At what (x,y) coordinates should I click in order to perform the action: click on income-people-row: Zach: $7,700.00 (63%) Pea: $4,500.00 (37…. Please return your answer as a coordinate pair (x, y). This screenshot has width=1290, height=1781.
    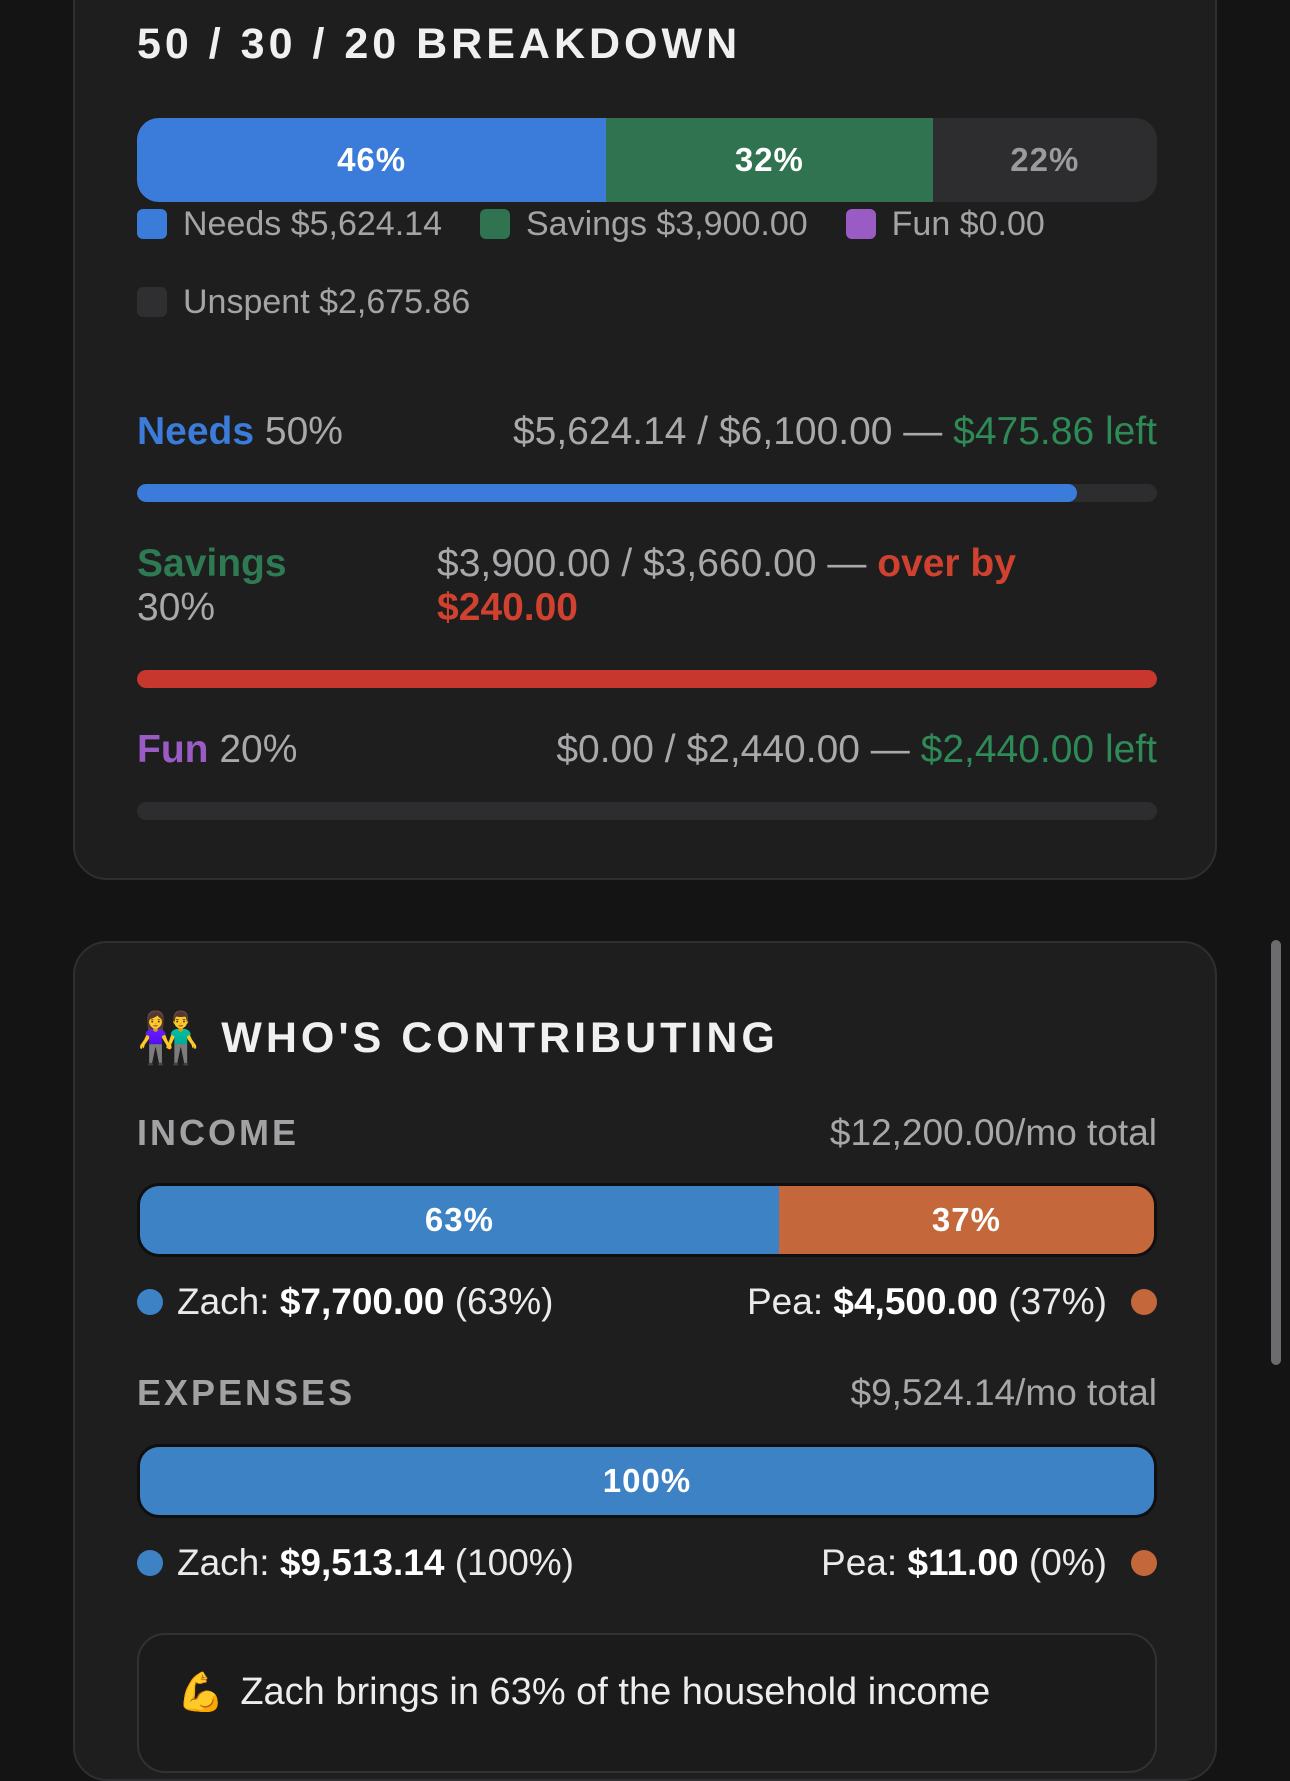
    Looking at the image, I should click on (647, 1302).